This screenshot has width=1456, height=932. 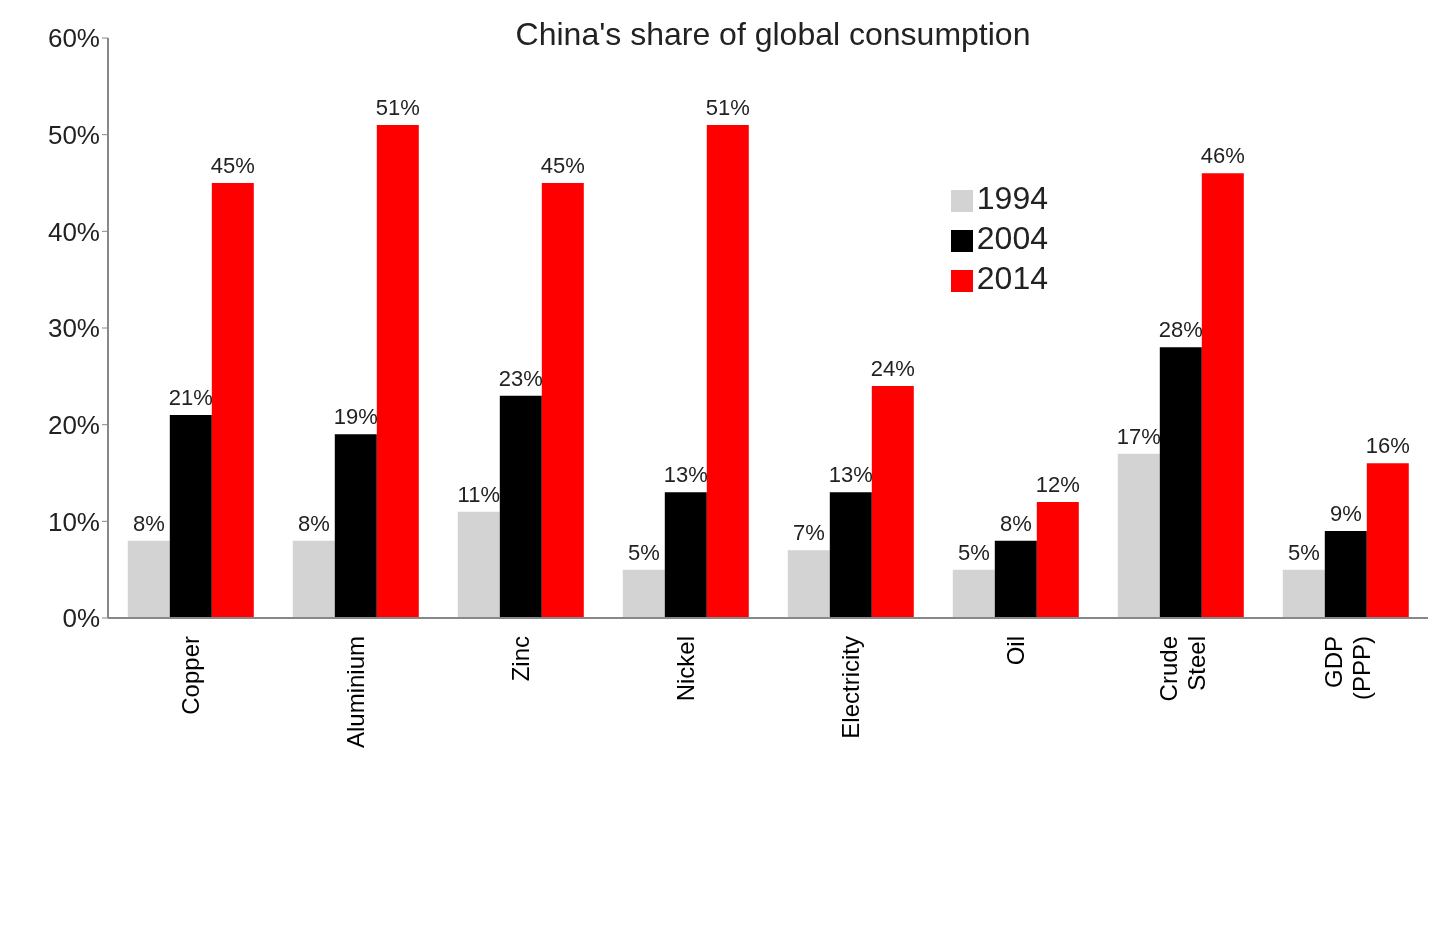 What do you see at coordinates (478, 494) in the screenshot?
I see `data-label: 11%` at bounding box center [478, 494].